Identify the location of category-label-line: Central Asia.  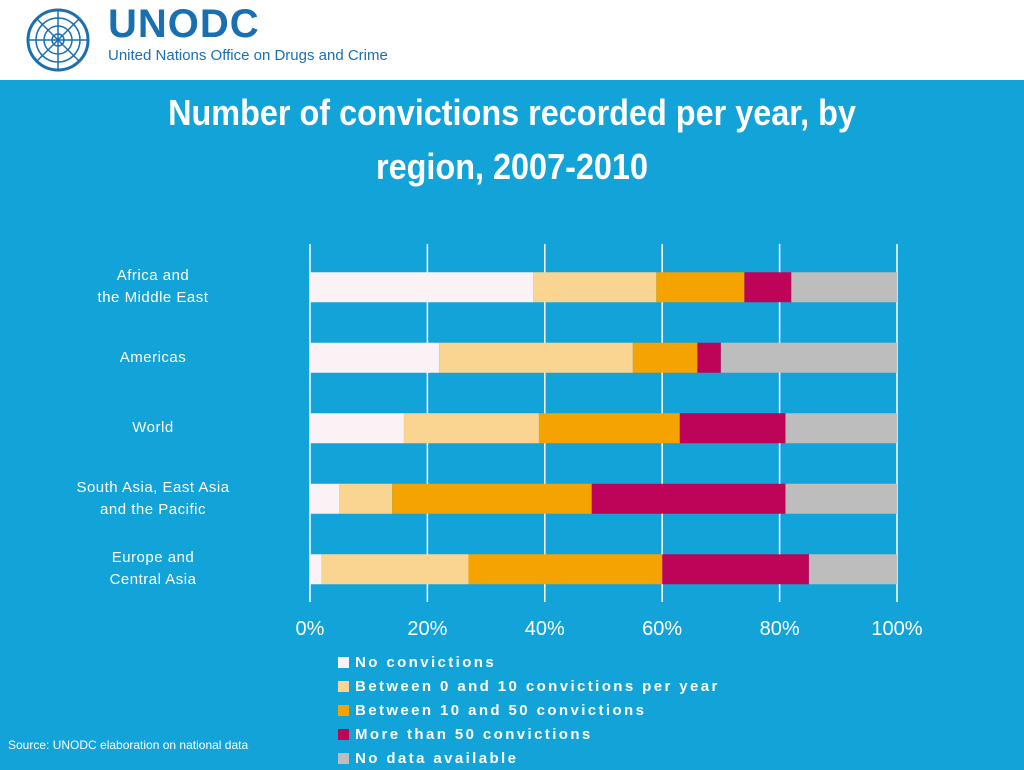
(153, 580).